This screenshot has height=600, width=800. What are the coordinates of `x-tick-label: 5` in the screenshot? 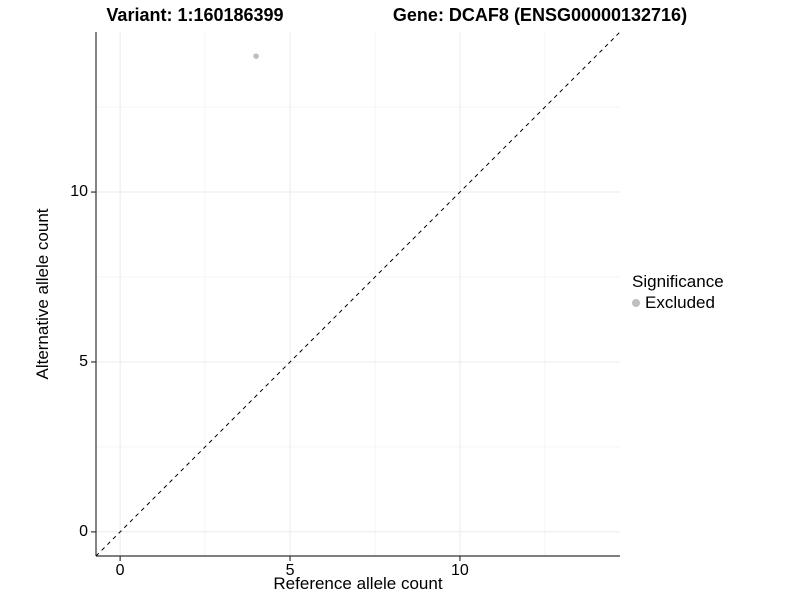 It's located at (290, 570).